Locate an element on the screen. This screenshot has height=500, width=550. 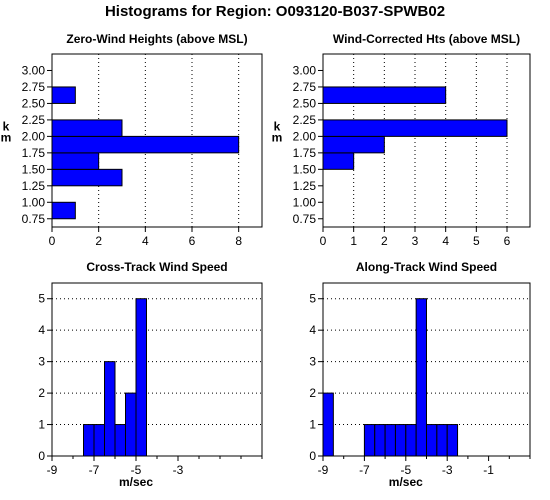
wind-corrected-ytick-label: 1.50 is located at coordinates (305, 169).